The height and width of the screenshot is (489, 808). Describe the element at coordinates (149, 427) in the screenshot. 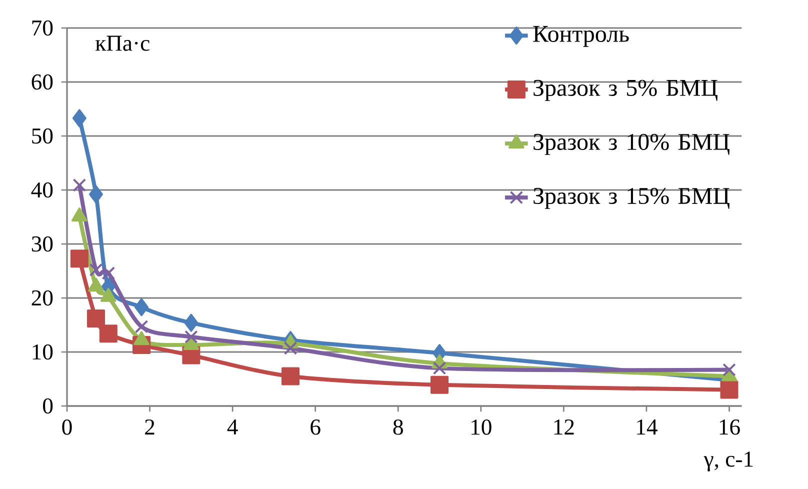

I see `x-tick-label: 2` at that location.